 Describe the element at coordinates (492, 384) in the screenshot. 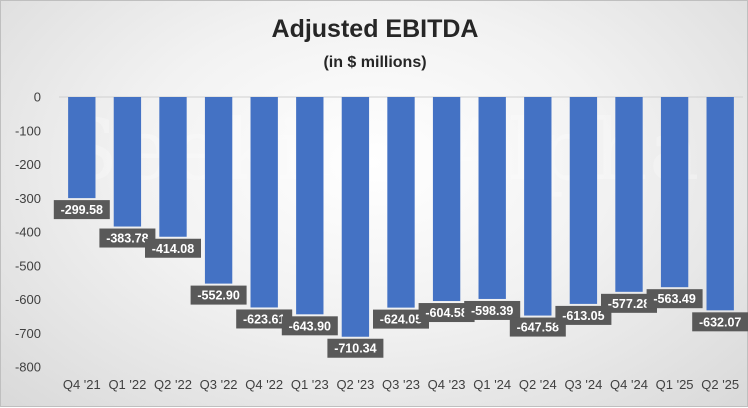

I see `x-tick-label: Q1 '24` at that location.